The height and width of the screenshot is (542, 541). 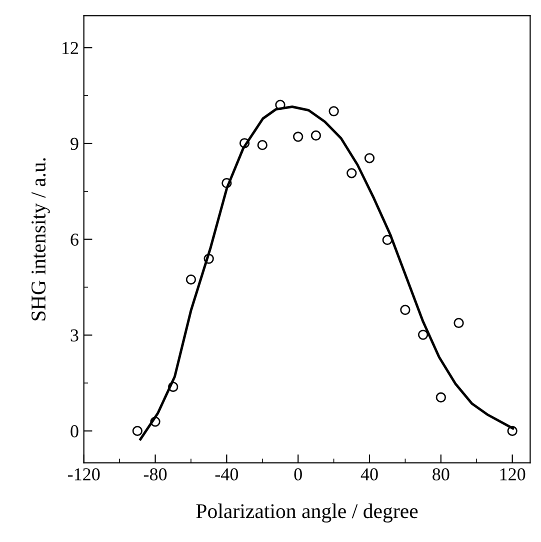 I want to click on x-axis-title: Polarization angle / degree, so click(x=307, y=513).